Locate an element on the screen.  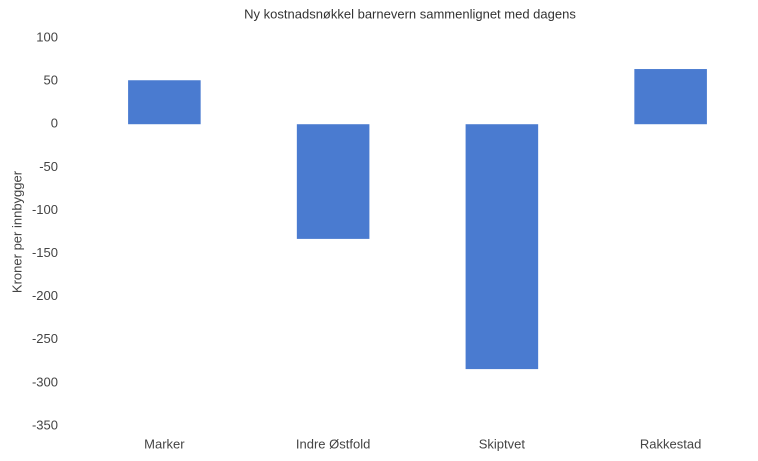
x-tick-label: Rakkestad is located at coordinates (670, 443).